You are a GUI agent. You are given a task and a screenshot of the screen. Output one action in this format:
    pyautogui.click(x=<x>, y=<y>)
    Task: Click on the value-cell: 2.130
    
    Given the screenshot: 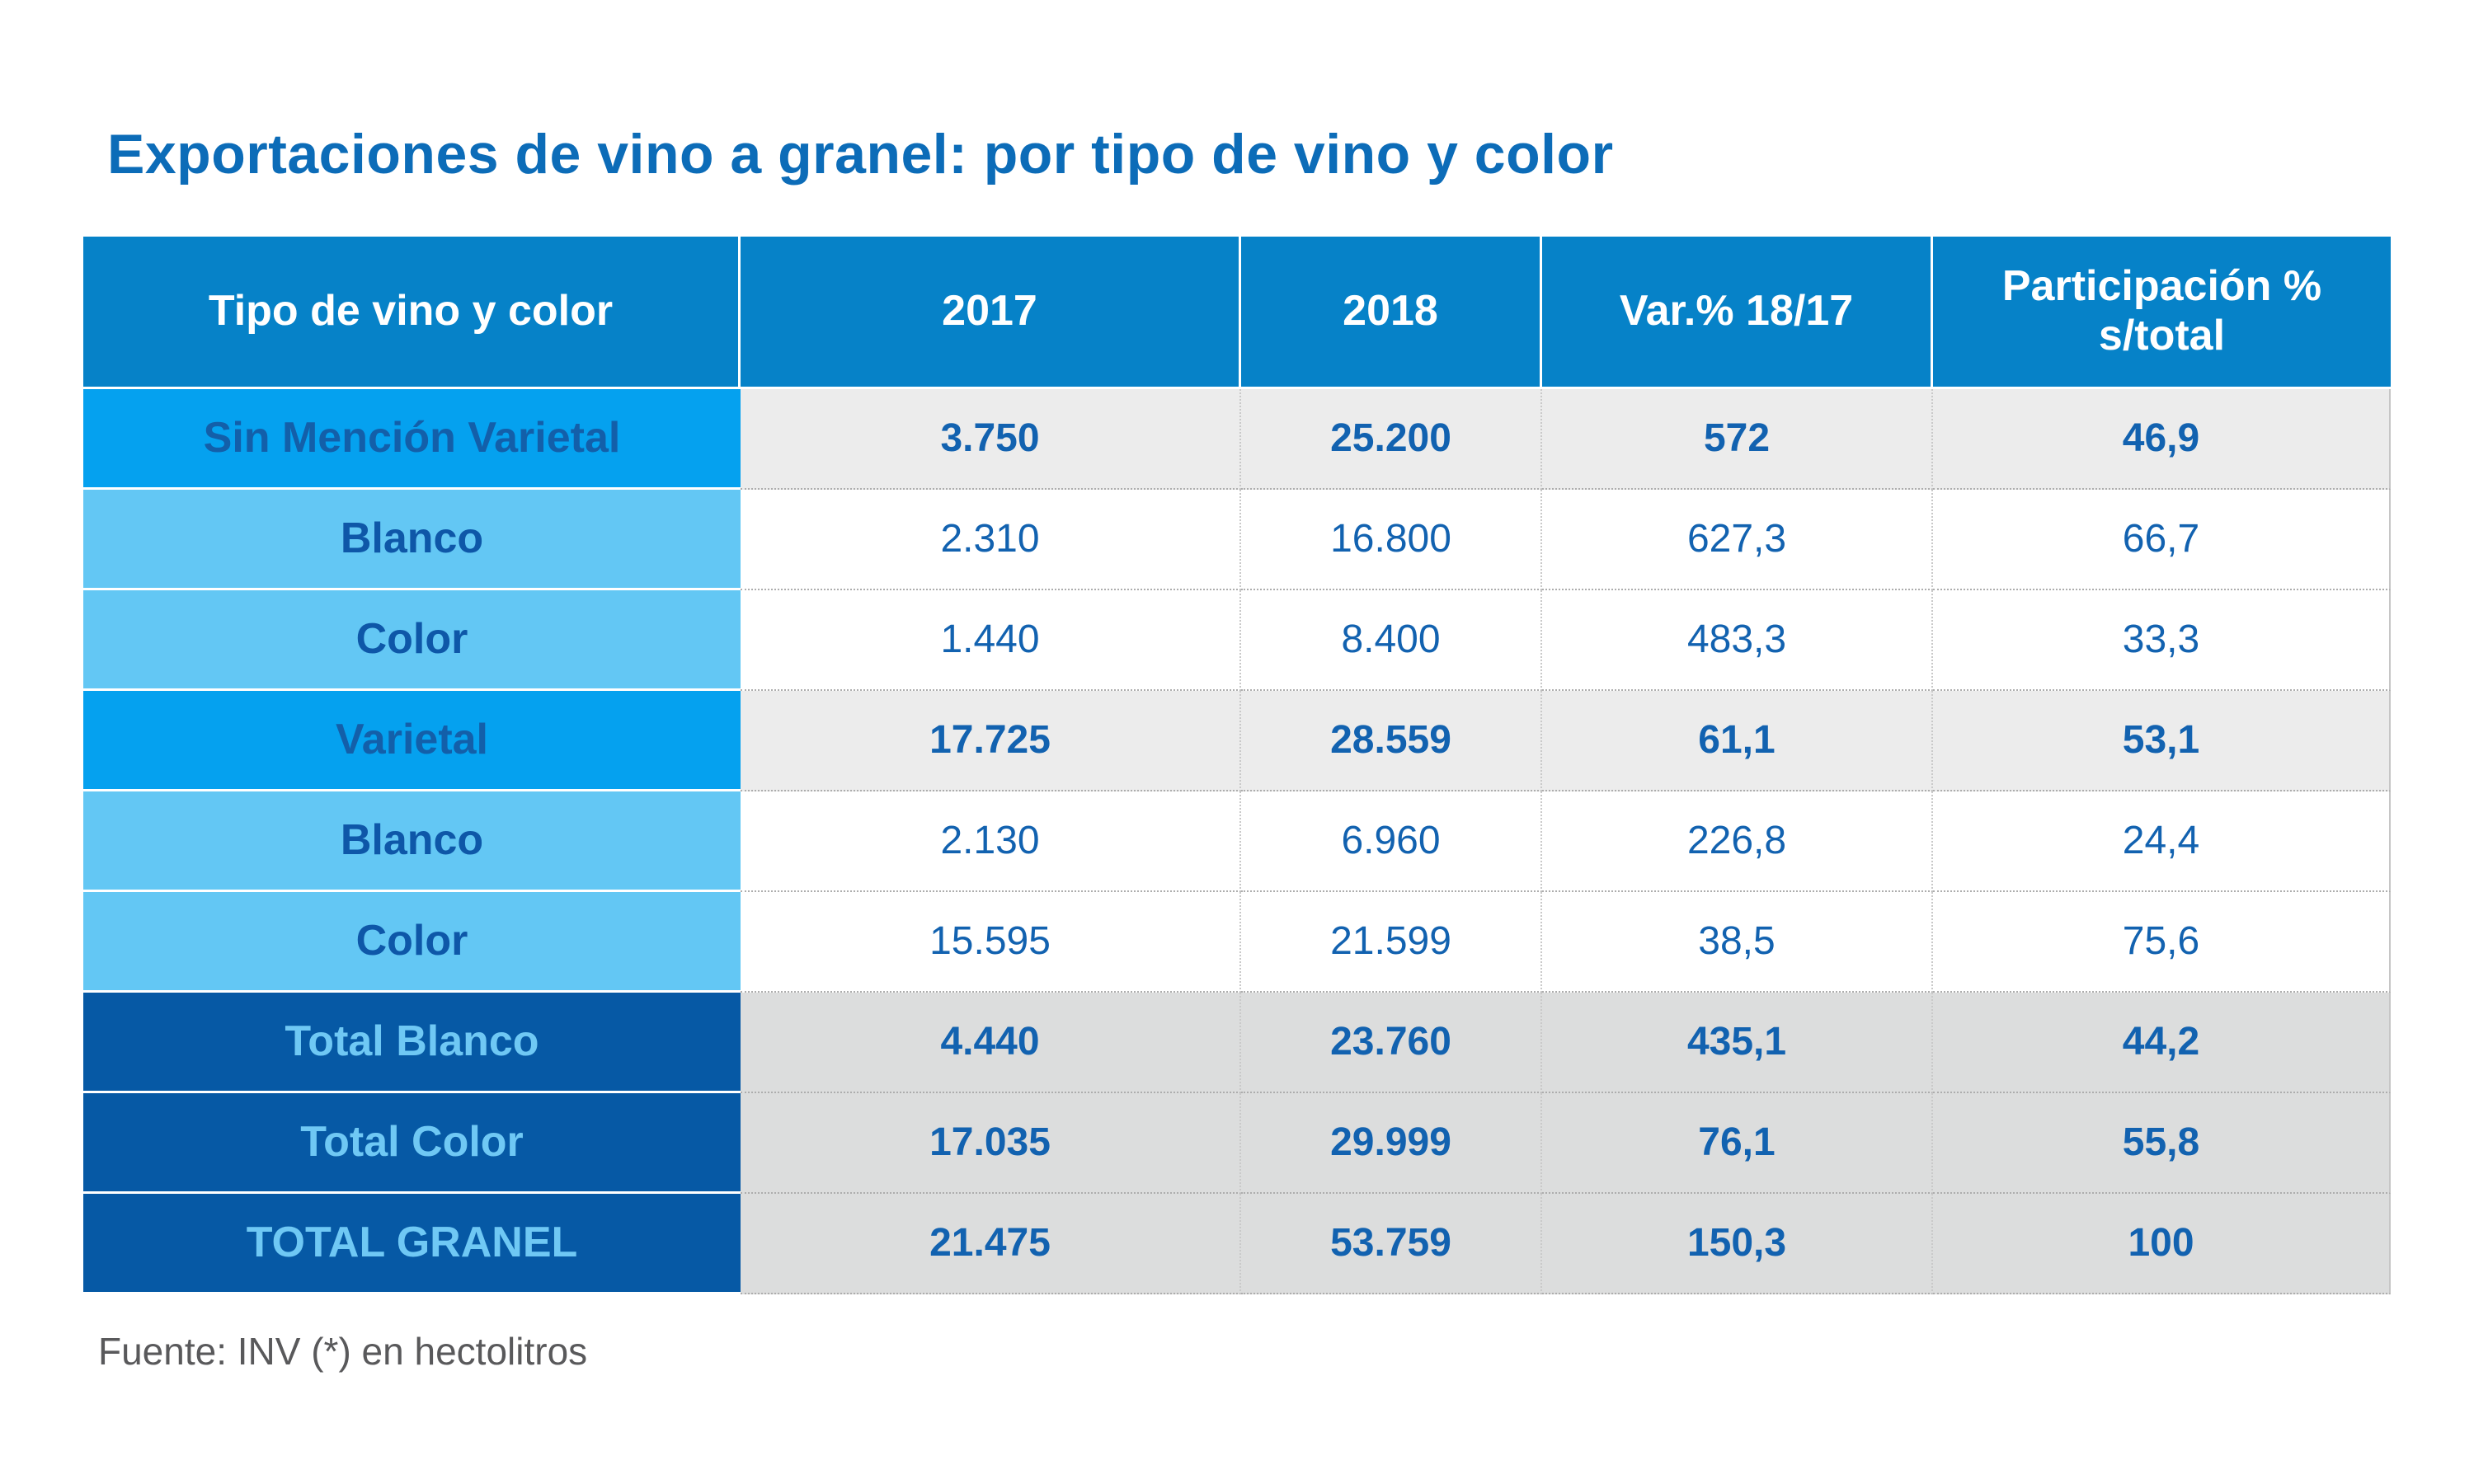 What is the action you would take?
    pyautogui.click(x=991, y=841)
    